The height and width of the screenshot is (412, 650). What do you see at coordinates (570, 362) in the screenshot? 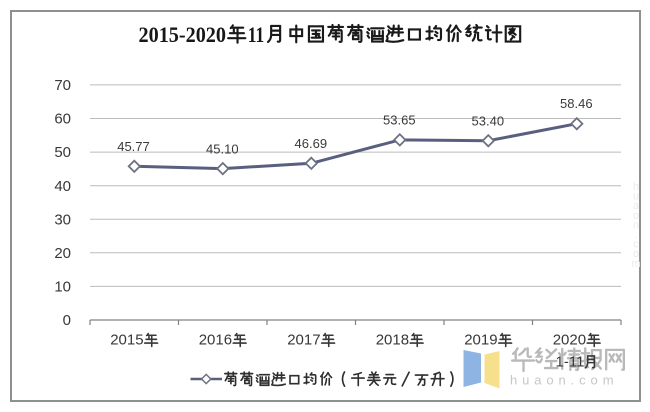
I see `svg-text: 1-11` at bounding box center [570, 362].